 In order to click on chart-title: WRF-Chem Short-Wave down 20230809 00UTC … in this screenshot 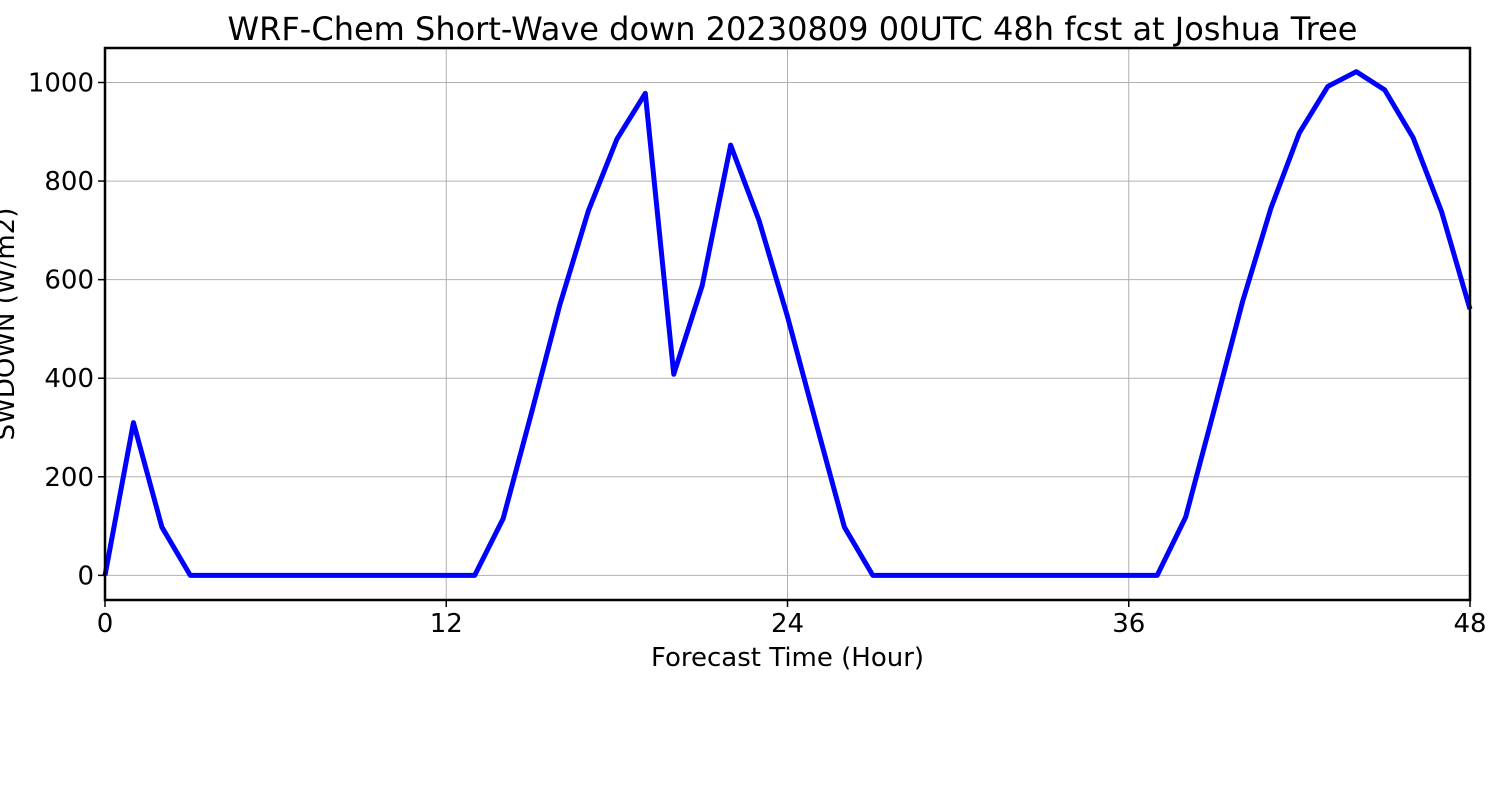, I will do `click(793, 29)`.